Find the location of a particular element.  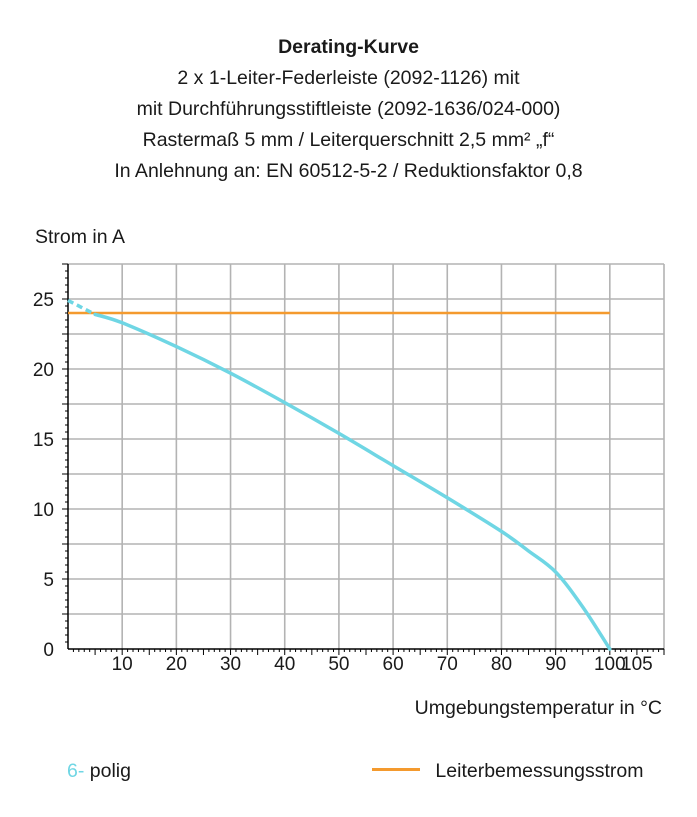

y-tick-label: 10 is located at coordinates (43, 510).